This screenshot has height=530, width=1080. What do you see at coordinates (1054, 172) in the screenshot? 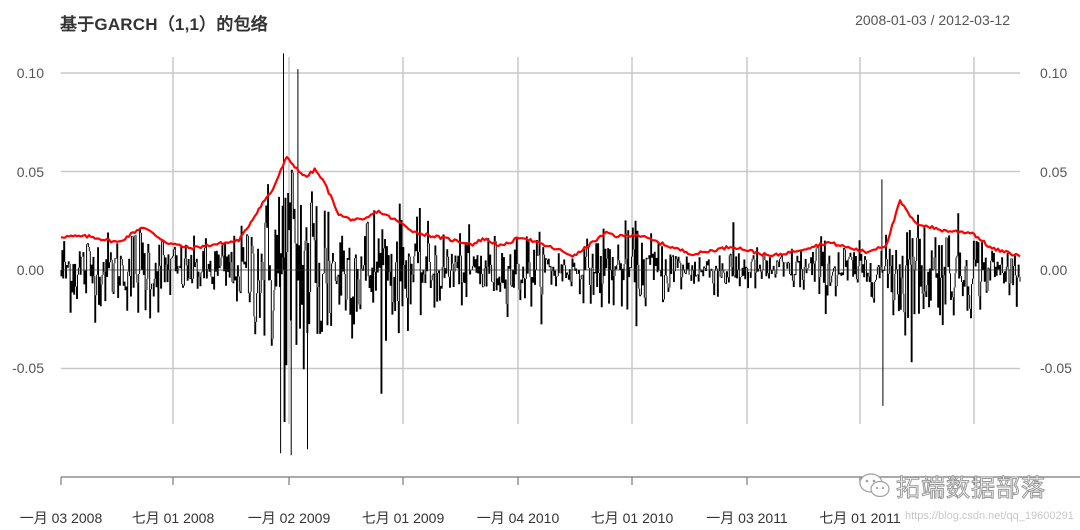
I see `y-tick-label-right: 0.05` at bounding box center [1054, 172].